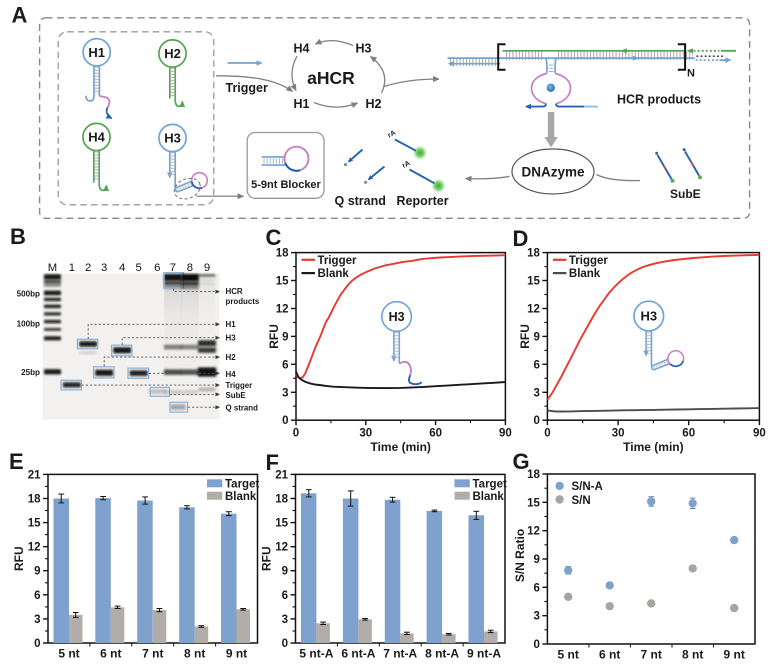 The width and height of the screenshot is (773, 665). What do you see at coordinates (618, 434) in the screenshot?
I see `svg-text: 30` at bounding box center [618, 434].